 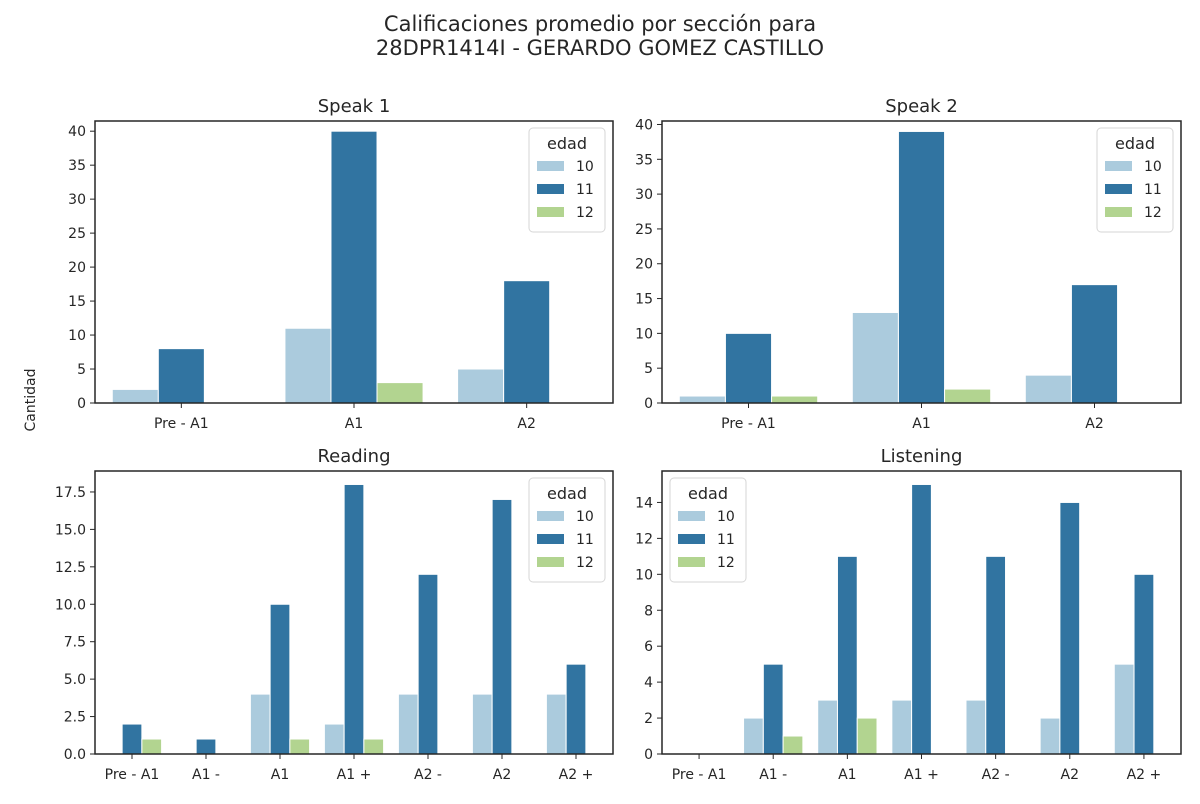 I want to click on y-tick-label: 5.0, so click(x=75, y=680).